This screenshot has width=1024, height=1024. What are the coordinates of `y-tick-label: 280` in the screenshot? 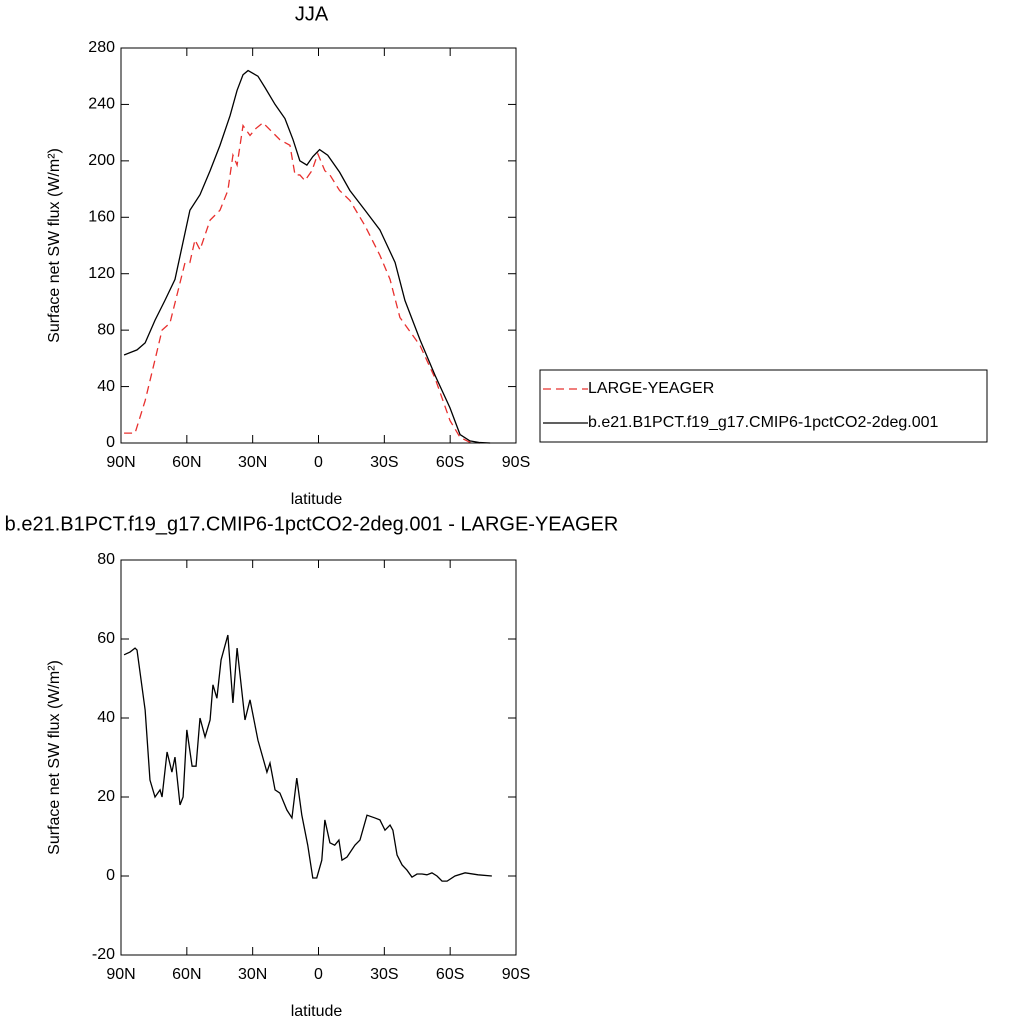 It's located at (101, 47).